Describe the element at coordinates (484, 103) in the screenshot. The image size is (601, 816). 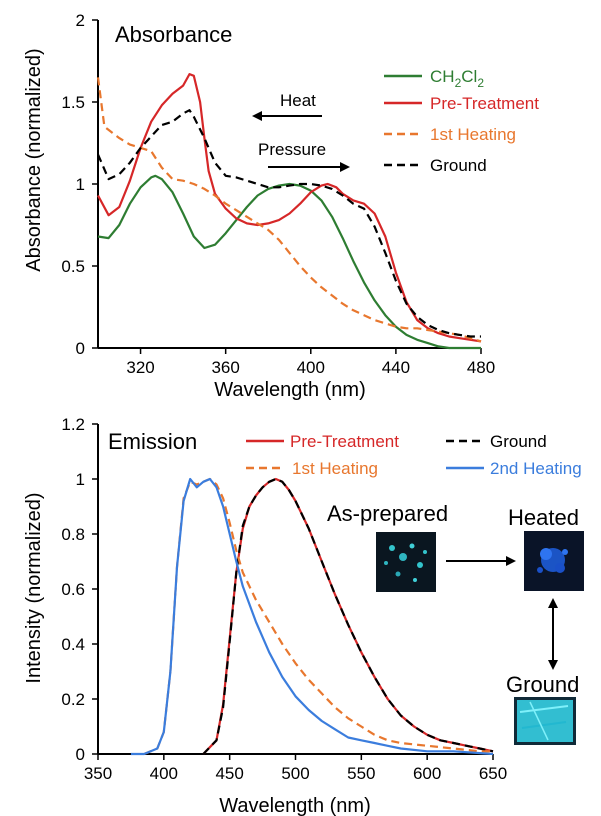
I see `legend-label-pre-treatment: Pre-Treatment` at that location.